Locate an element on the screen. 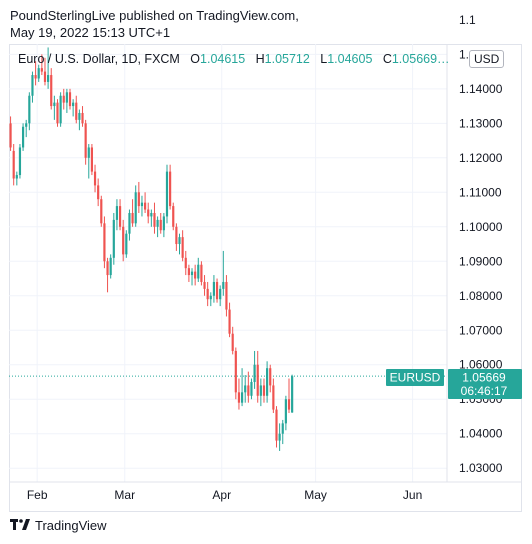  currency-button: USD is located at coordinates (487, 59).